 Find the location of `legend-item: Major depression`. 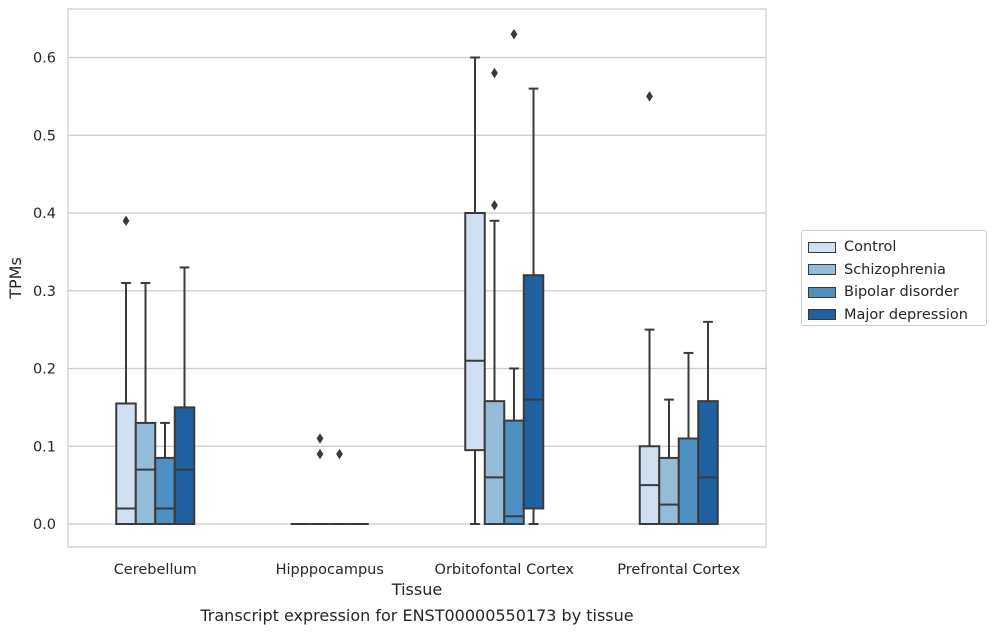

legend-item: Major depression is located at coordinates (897, 315).